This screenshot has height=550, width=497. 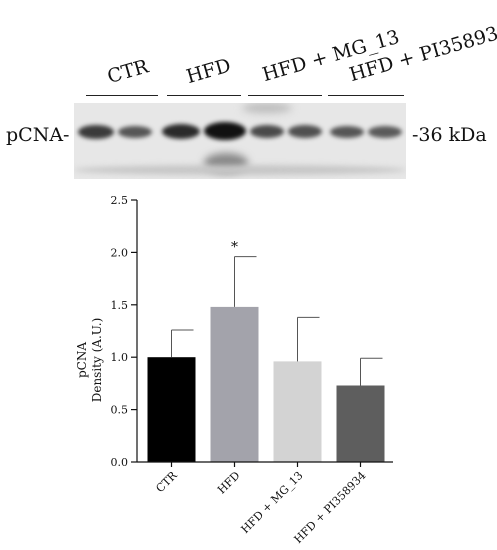 I want to click on blot-image, so click(x=240, y=141).